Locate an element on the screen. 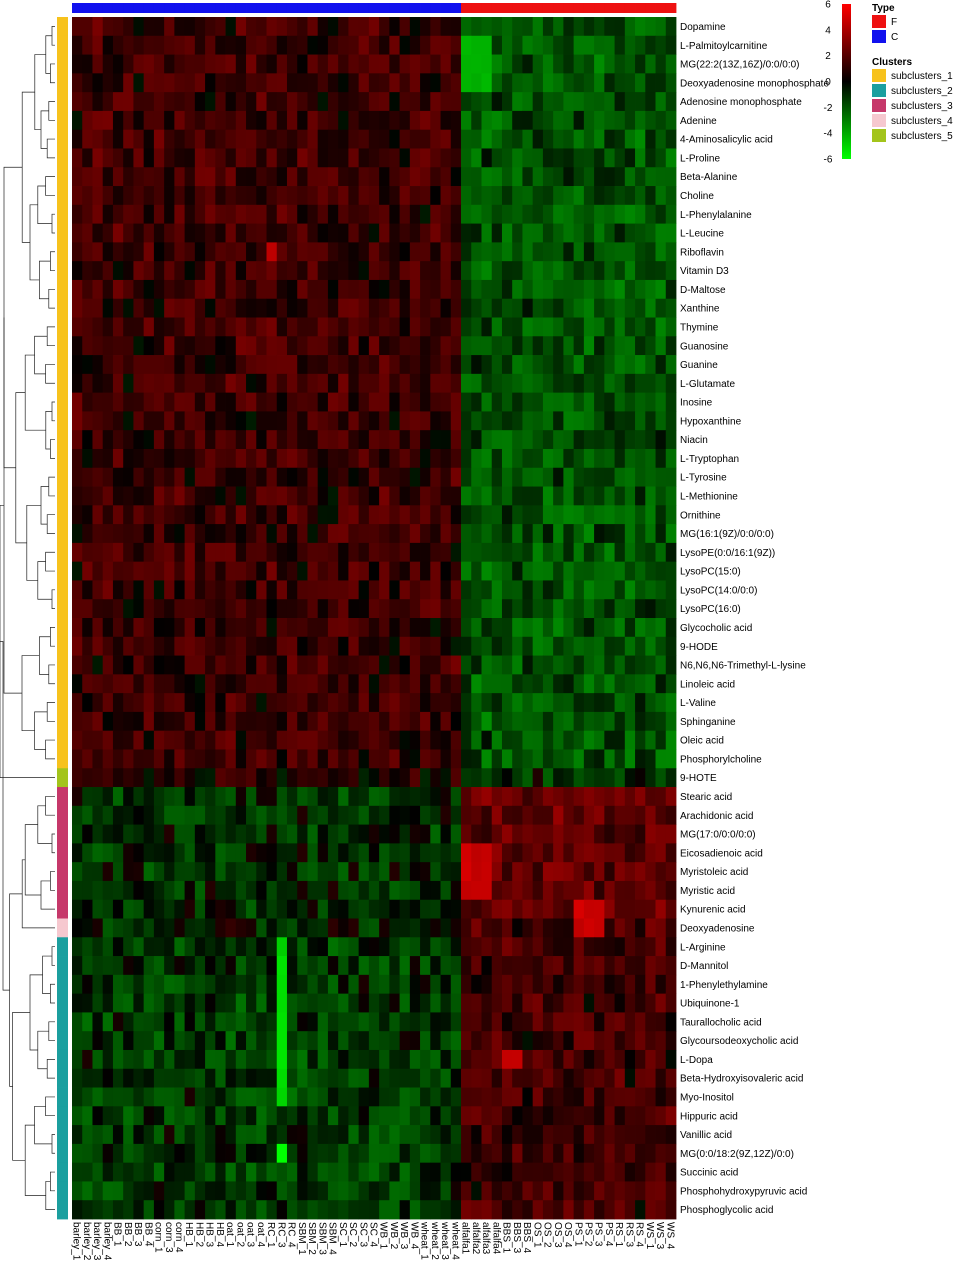 This screenshot has height=1263, width=957. cluster-bar-beta-alanine is located at coordinates (62, 177).